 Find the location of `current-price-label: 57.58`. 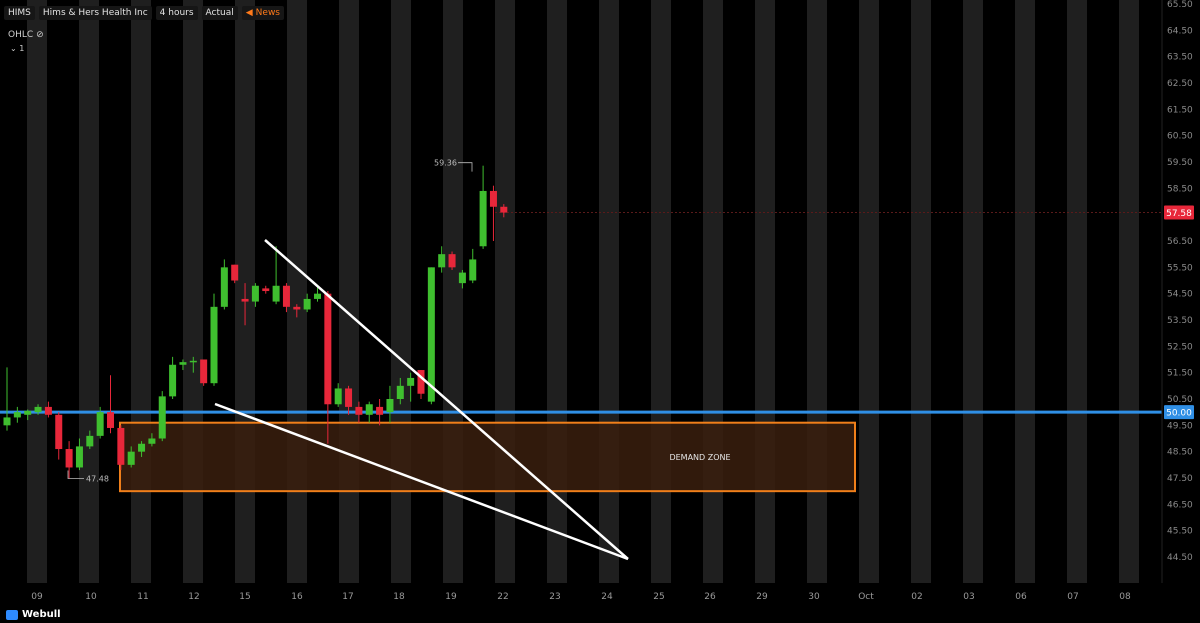

current-price-label: 57.58 is located at coordinates (1179, 214).